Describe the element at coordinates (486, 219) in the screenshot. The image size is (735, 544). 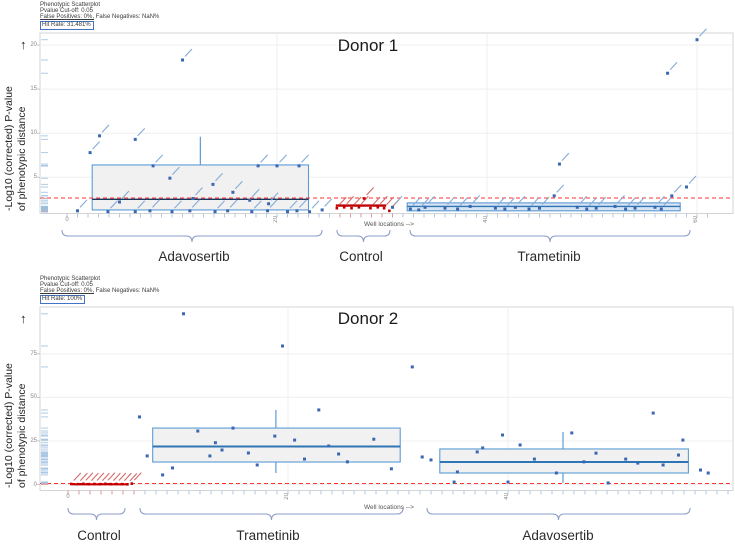
I see `x-tick-label: 40` at that location.